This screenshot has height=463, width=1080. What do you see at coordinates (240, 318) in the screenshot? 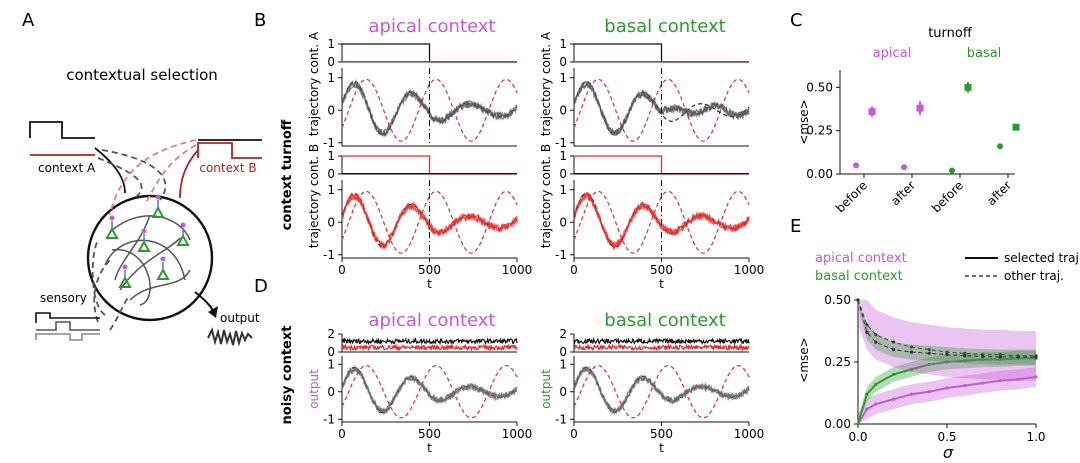
I see `output-label: output` at bounding box center [240, 318].